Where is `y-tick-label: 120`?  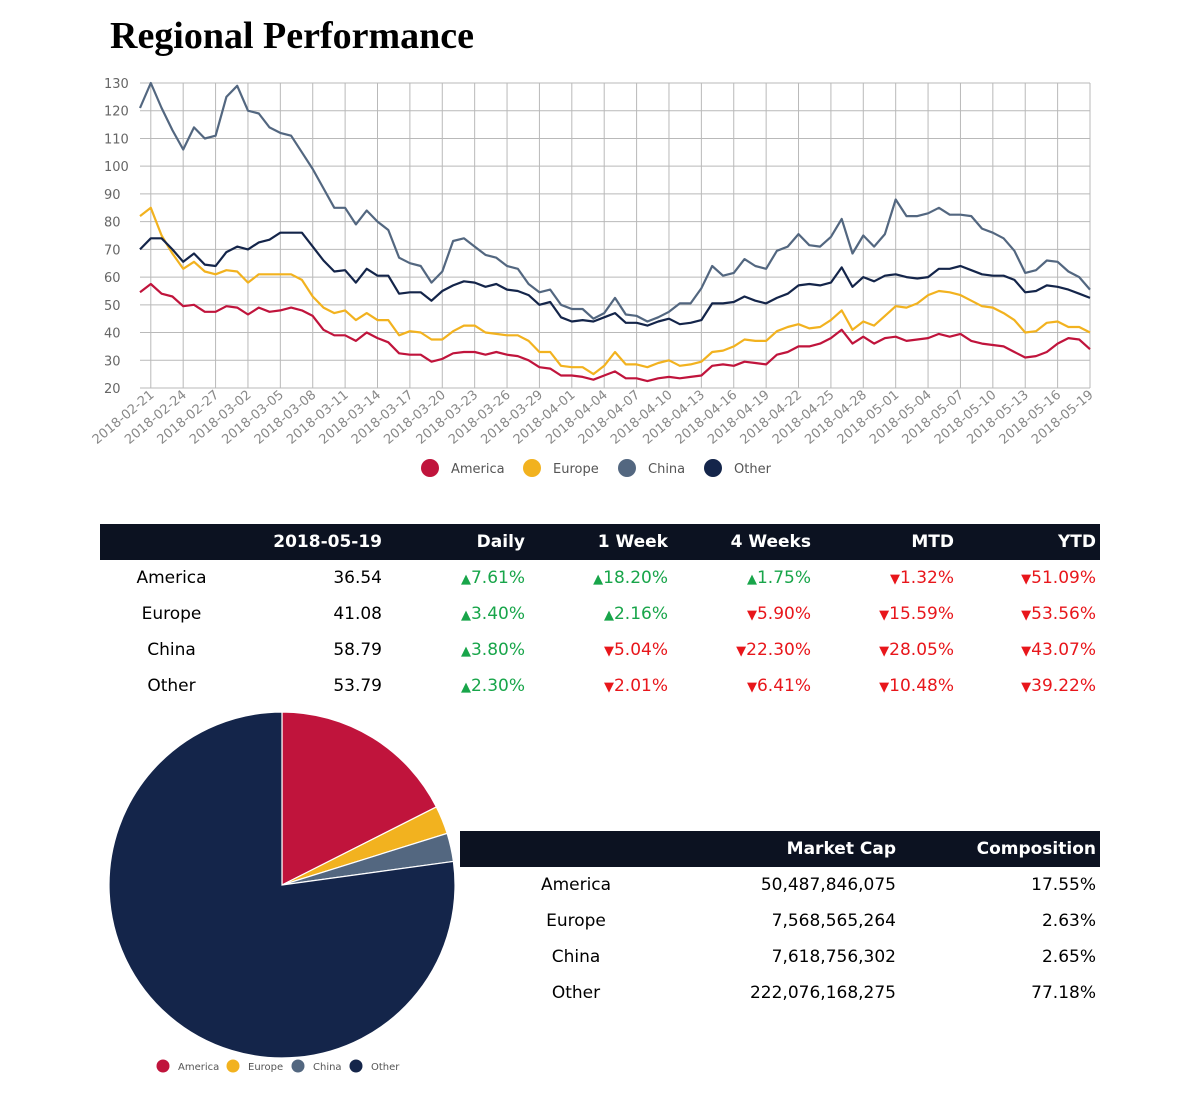 y-tick-label: 120 is located at coordinates (116, 112).